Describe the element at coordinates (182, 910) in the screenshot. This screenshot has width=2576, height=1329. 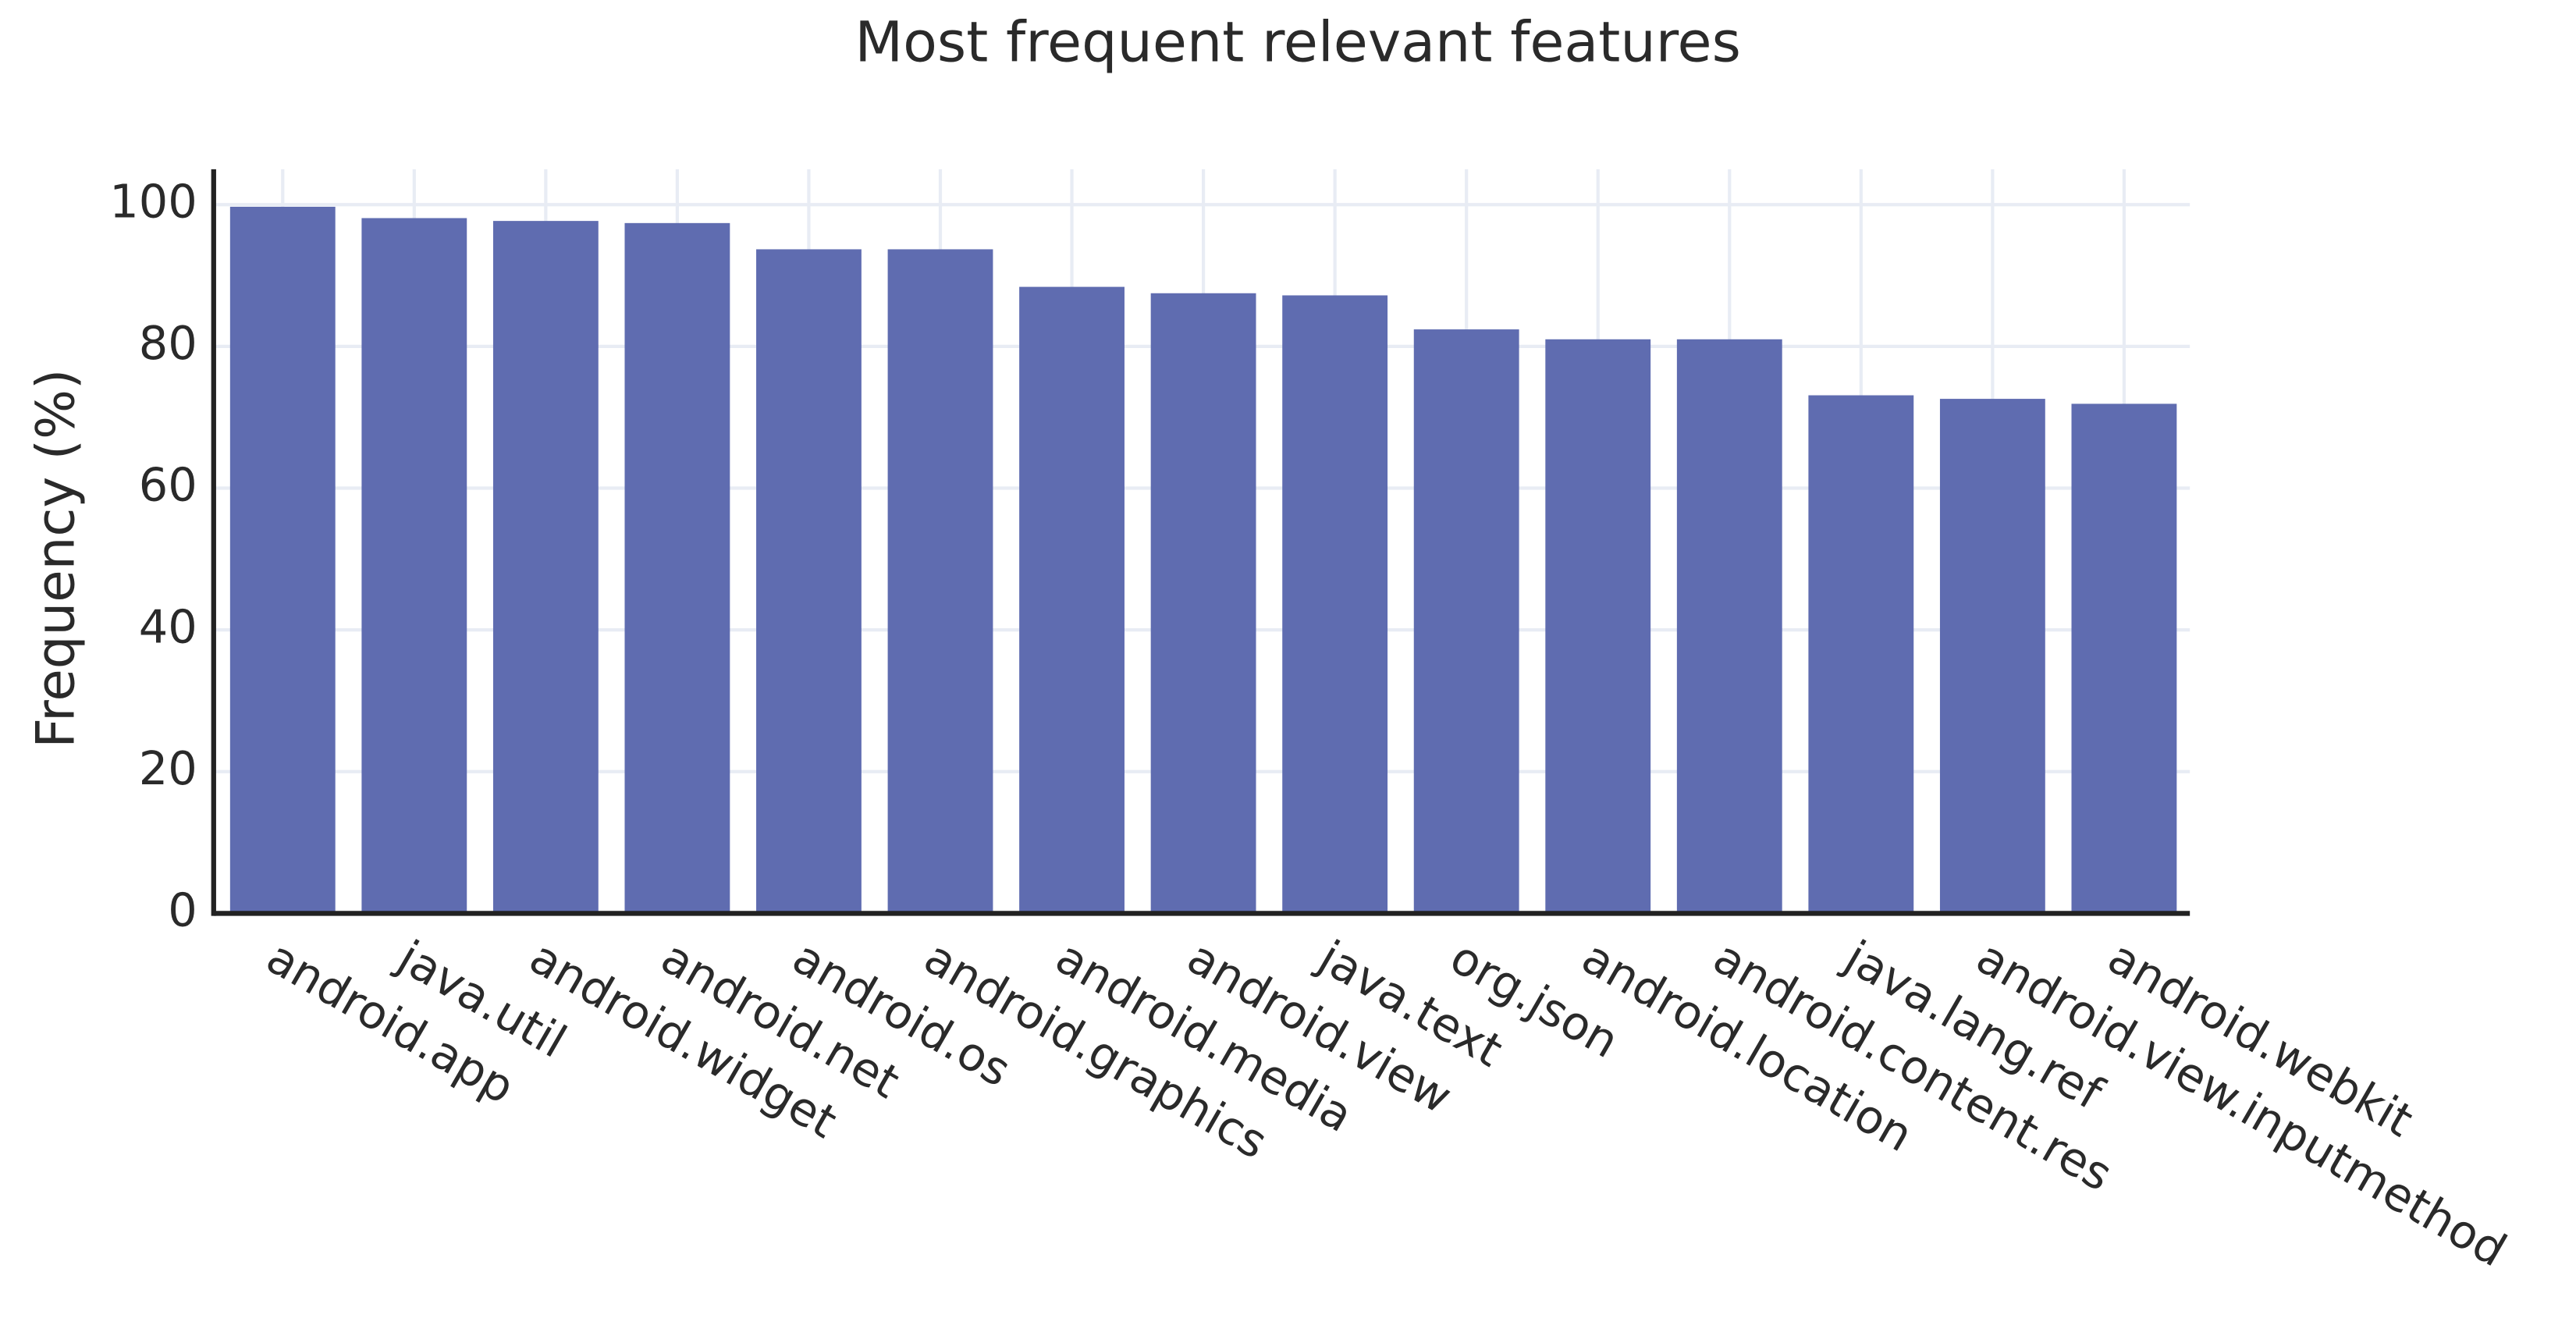
I see `y-tick-label: 0` at that location.